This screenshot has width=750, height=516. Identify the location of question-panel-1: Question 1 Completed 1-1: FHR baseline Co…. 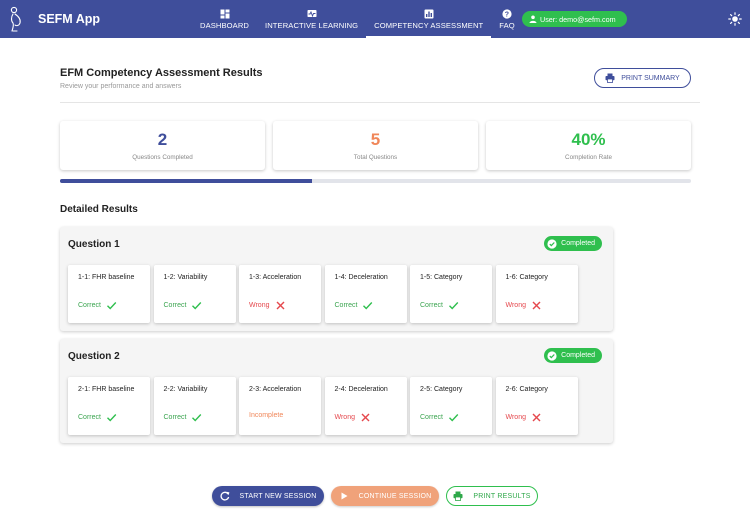
(336, 279).